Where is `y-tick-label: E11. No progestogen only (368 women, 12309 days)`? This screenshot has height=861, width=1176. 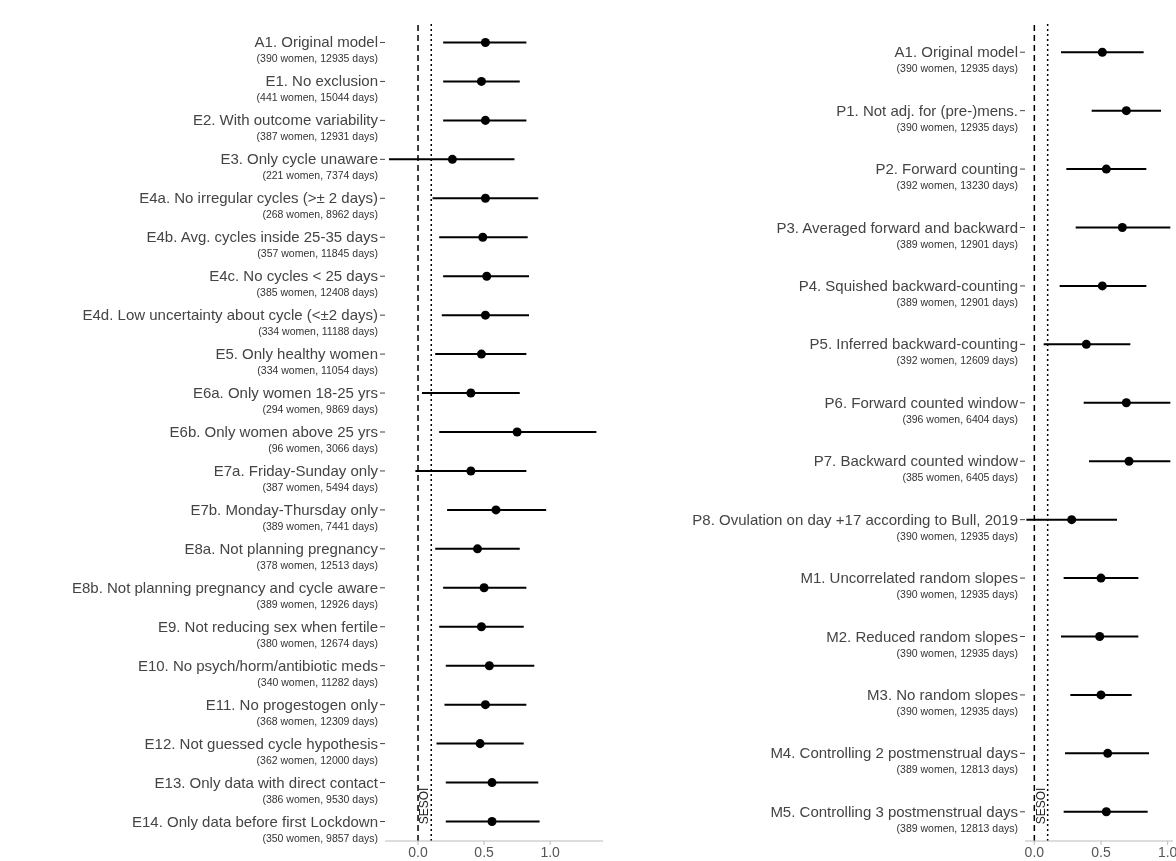
y-tick-label: E11. No progestogen only (368 women, 12309 days) is located at coordinates (292, 711).